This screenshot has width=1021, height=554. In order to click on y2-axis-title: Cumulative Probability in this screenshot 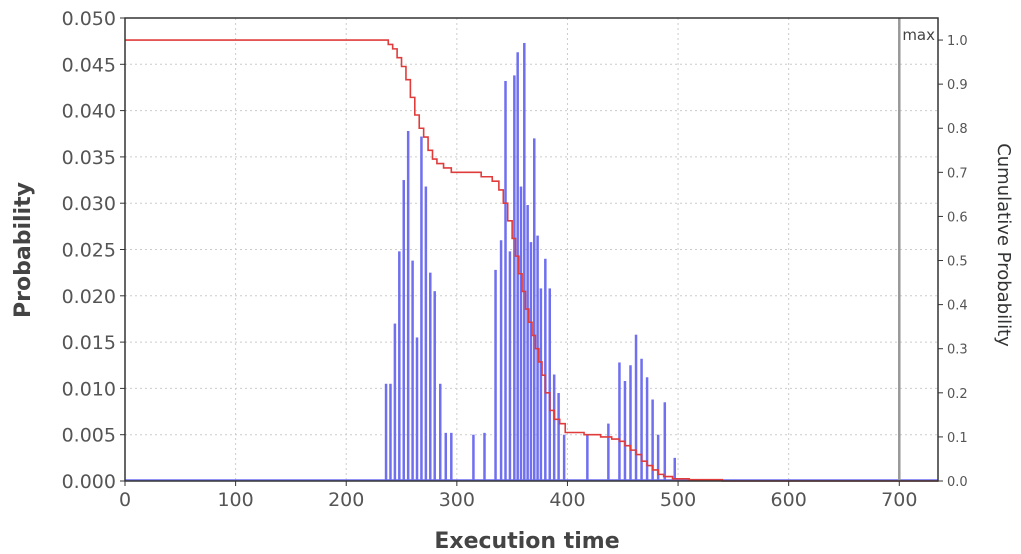, I will do `click(1003, 245)`.